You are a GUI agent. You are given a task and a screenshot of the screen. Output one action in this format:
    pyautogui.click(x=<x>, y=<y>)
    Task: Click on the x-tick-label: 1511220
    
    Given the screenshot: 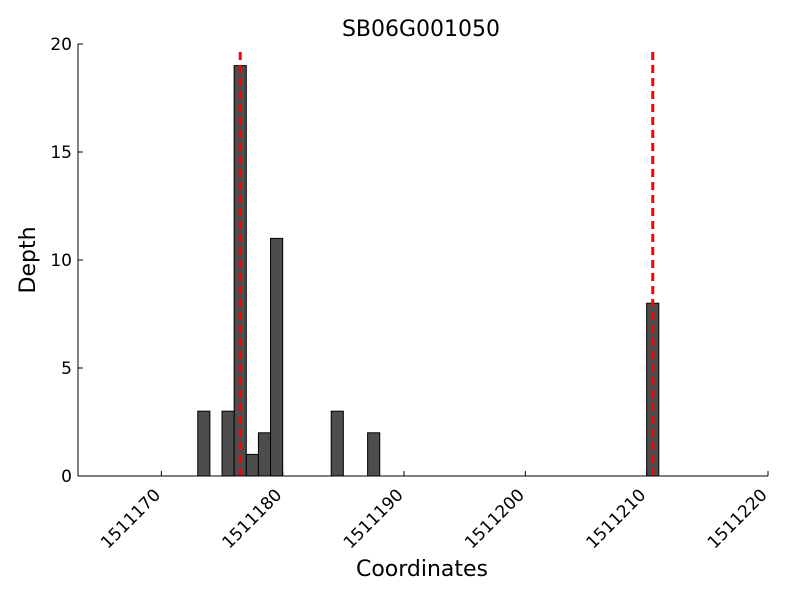 What is the action you would take?
    pyautogui.click(x=738, y=519)
    